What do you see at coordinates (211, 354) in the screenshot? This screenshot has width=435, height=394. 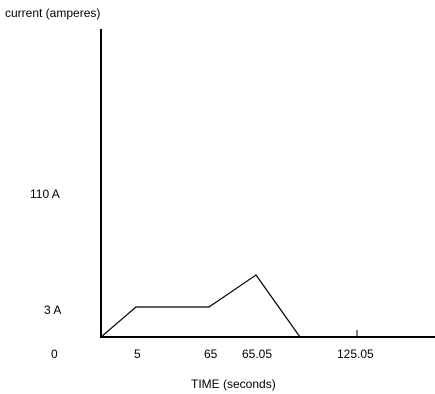 I see `x-tick-label-65: 65` at bounding box center [211, 354].